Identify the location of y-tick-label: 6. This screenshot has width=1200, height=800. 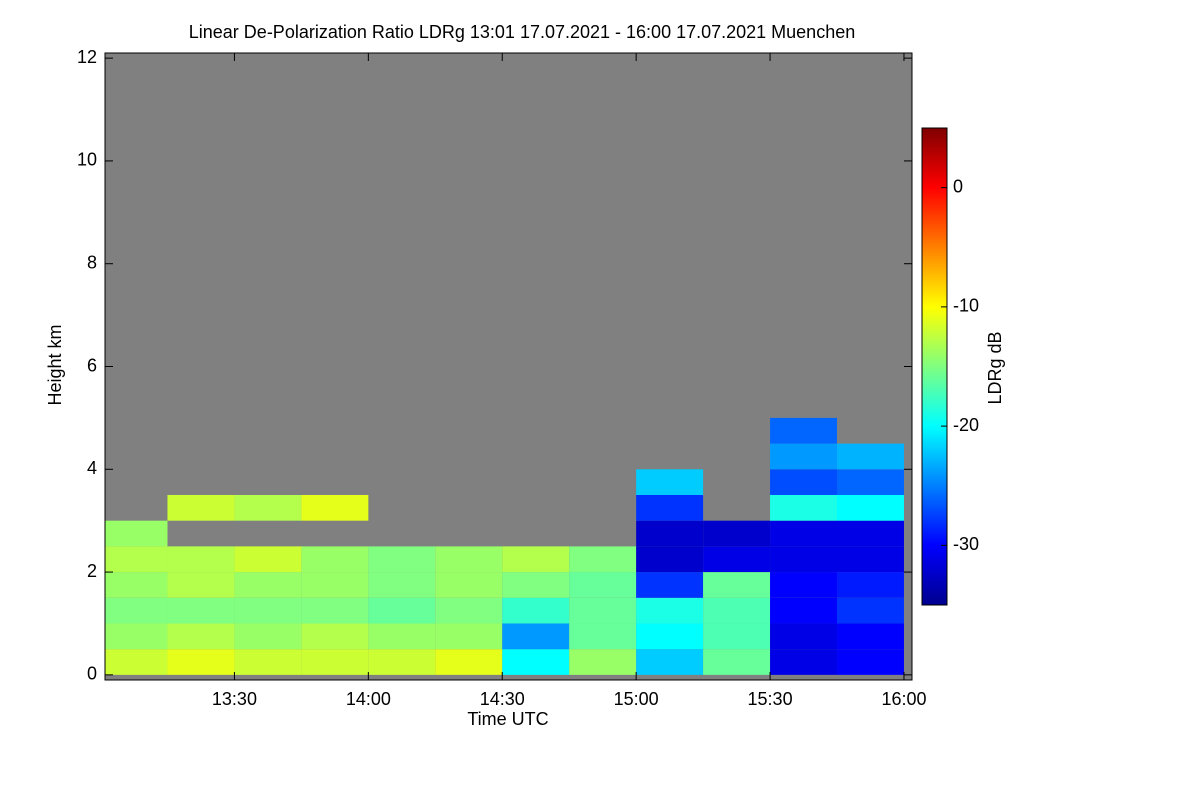
(92, 365).